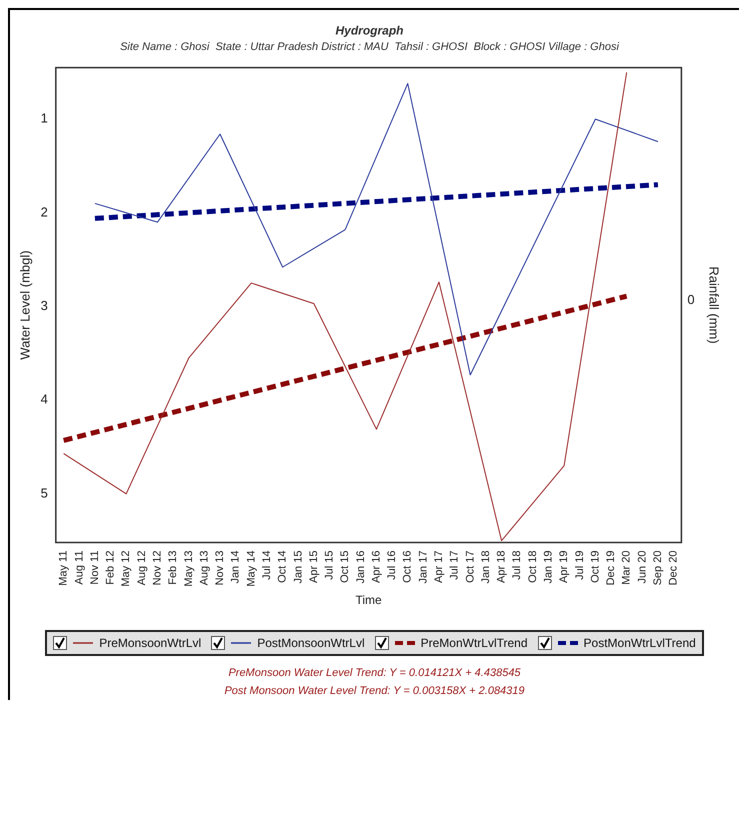 The width and height of the screenshot is (747, 835). Describe the element at coordinates (517, 565) in the screenshot. I see `x-tick-label: Jul 18` at that location.